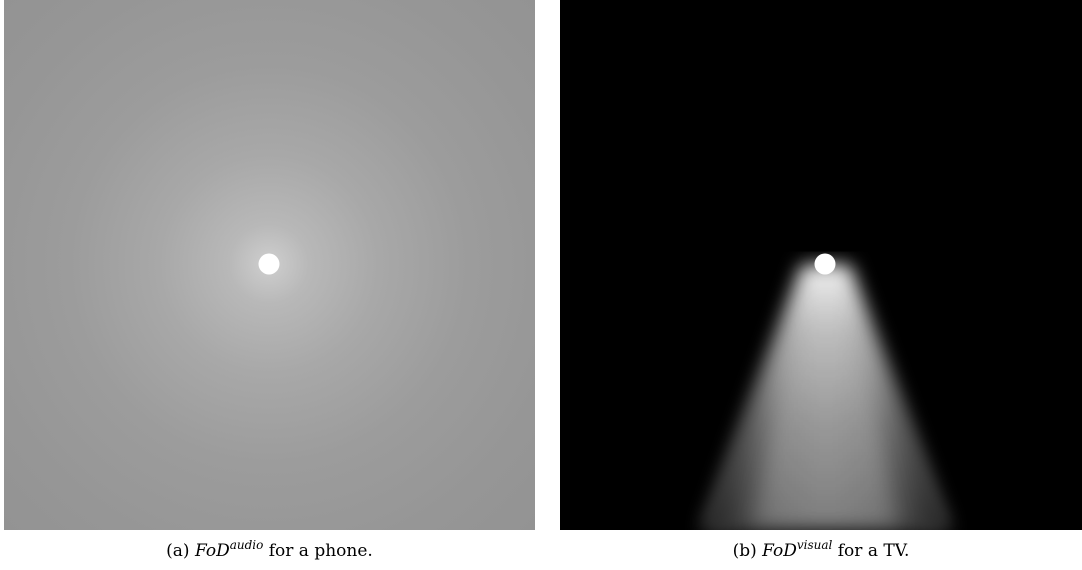 Image resolution: width=1082 pixels, height=570 pixels. What do you see at coordinates (178, 551) in the screenshot?
I see `figure-a-label: (a)` at bounding box center [178, 551].